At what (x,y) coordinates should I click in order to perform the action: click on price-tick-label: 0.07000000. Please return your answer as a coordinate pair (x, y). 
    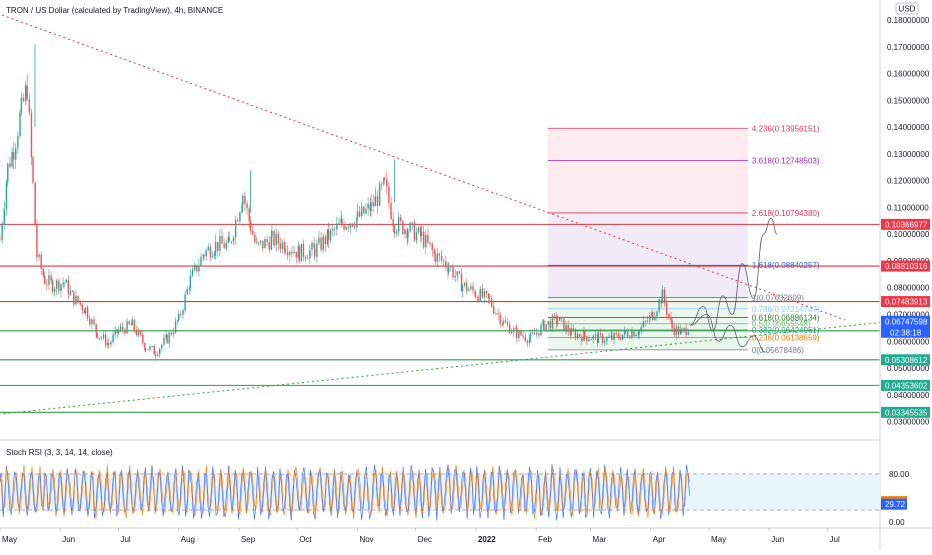
    Looking at the image, I should click on (908, 315).